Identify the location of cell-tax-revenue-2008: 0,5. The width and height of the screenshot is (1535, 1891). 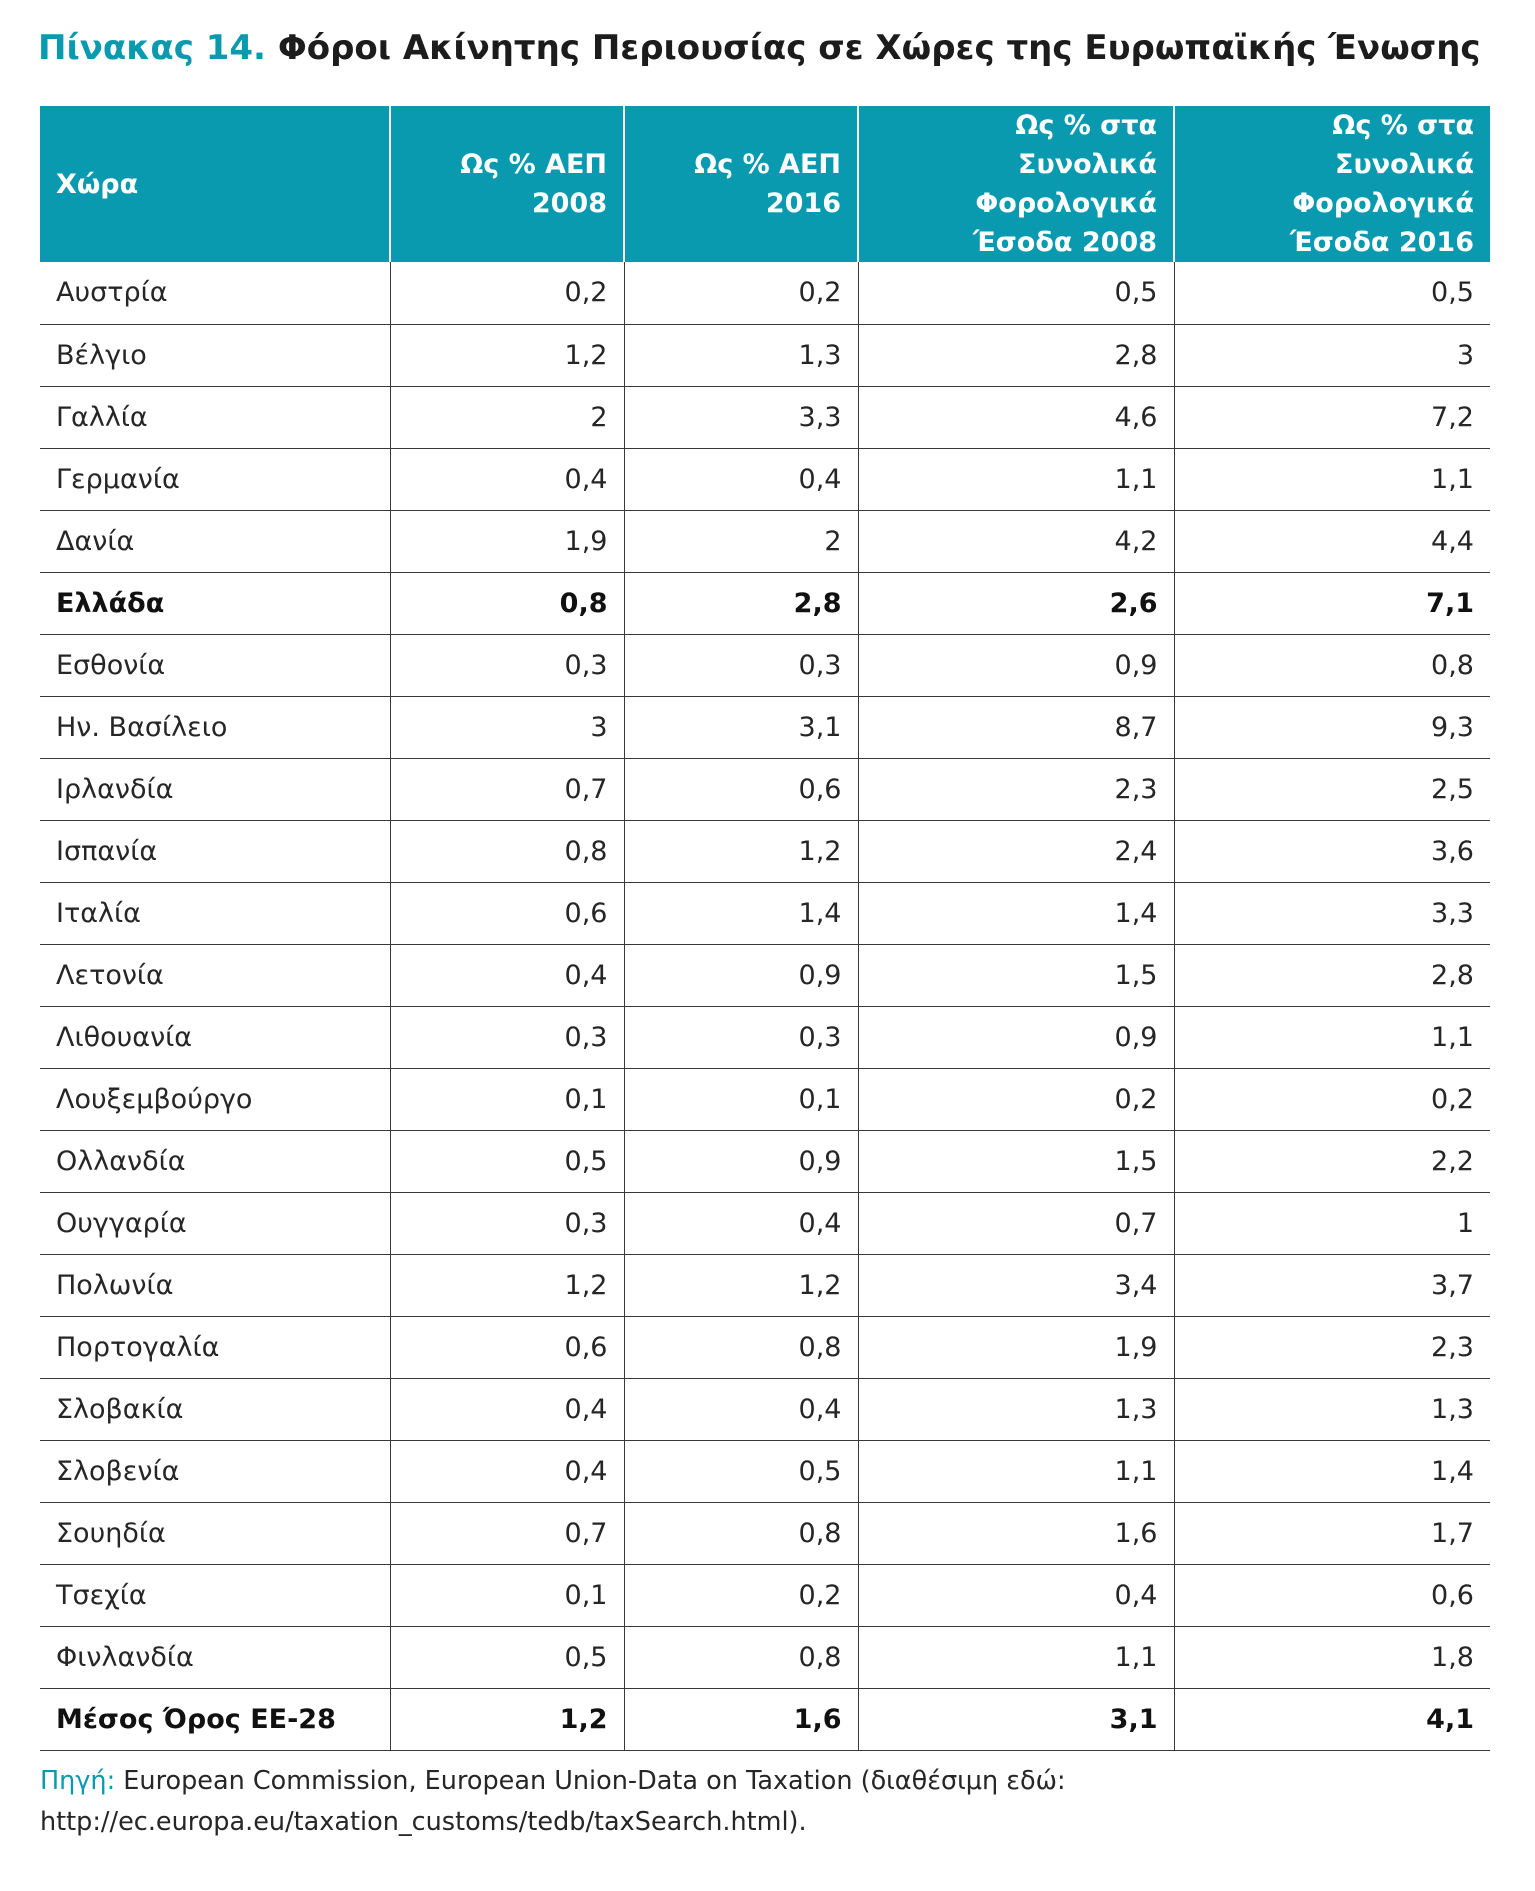
(1015, 293).